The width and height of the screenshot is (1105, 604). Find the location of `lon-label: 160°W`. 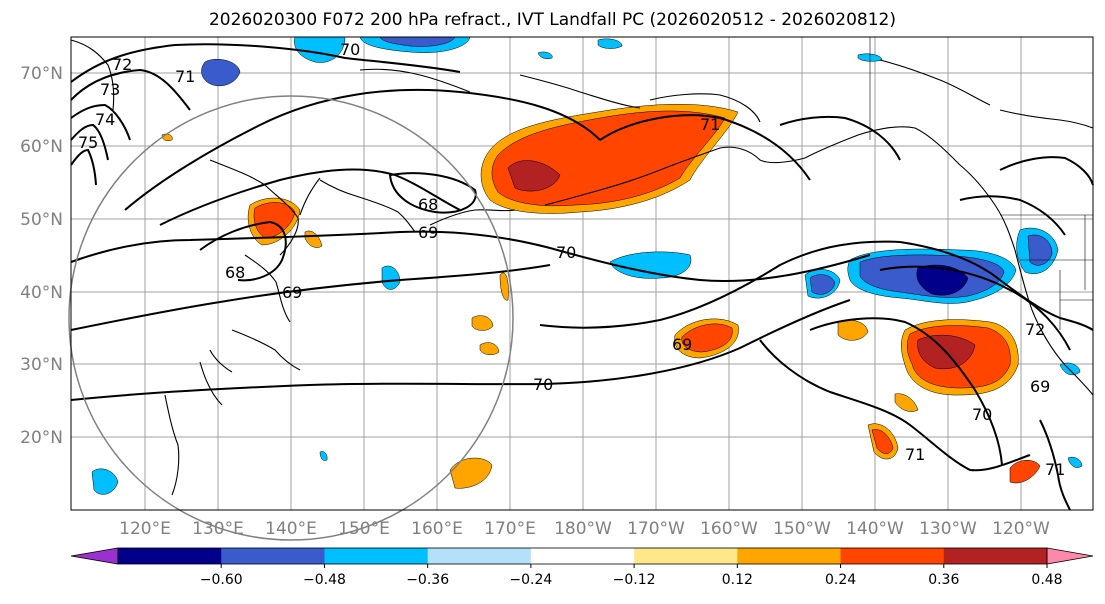

lon-label: 160°W is located at coordinates (729, 529).